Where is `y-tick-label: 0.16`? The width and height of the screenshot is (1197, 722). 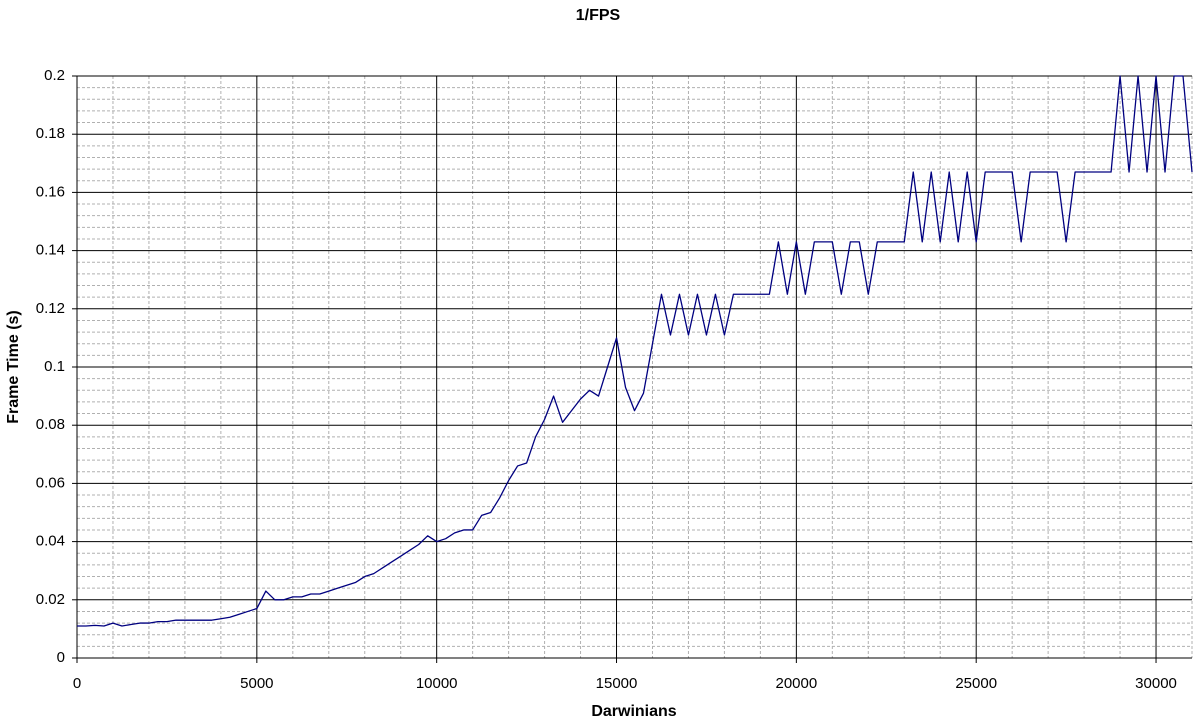
y-tick-label: 0.16 is located at coordinates (50, 191).